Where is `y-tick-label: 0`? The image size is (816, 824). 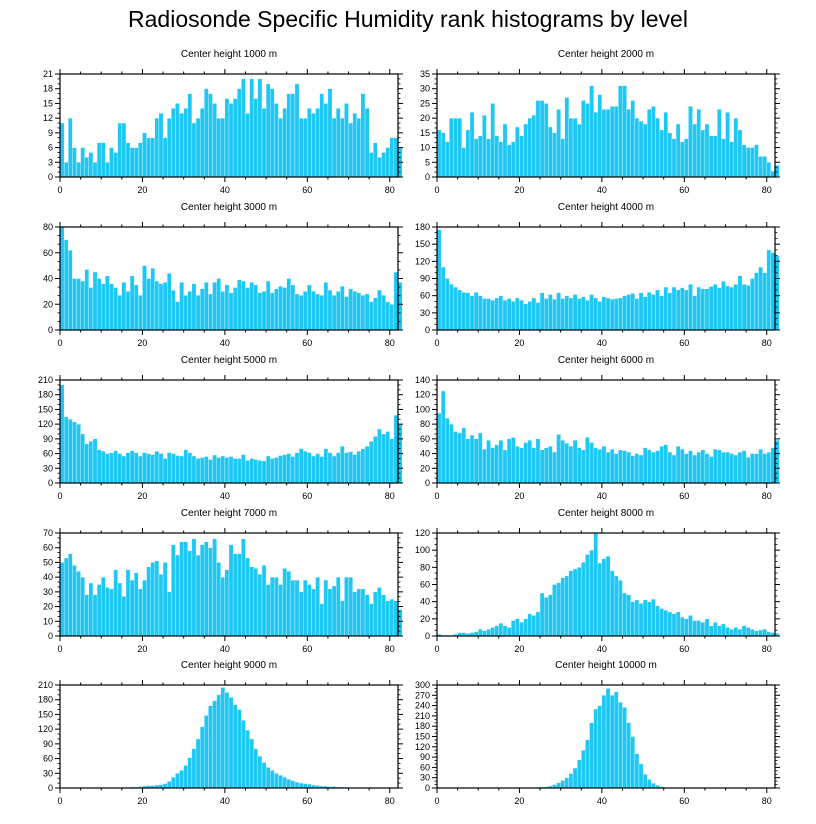
y-tick-label: 0 is located at coordinates (427, 788).